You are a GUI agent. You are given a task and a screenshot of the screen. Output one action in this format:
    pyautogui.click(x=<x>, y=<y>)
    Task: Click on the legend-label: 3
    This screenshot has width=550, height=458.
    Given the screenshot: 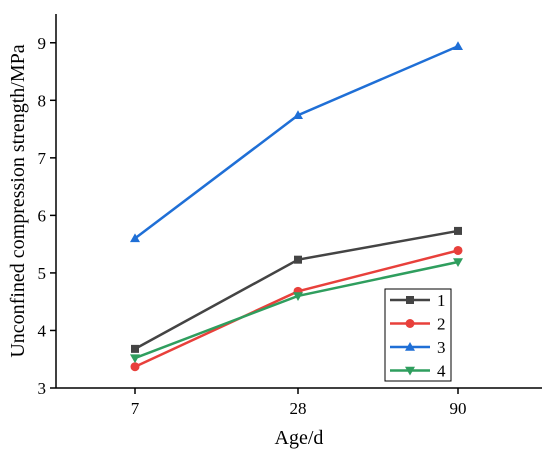 What is the action you would take?
    pyautogui.click(x=441, y=347)
    